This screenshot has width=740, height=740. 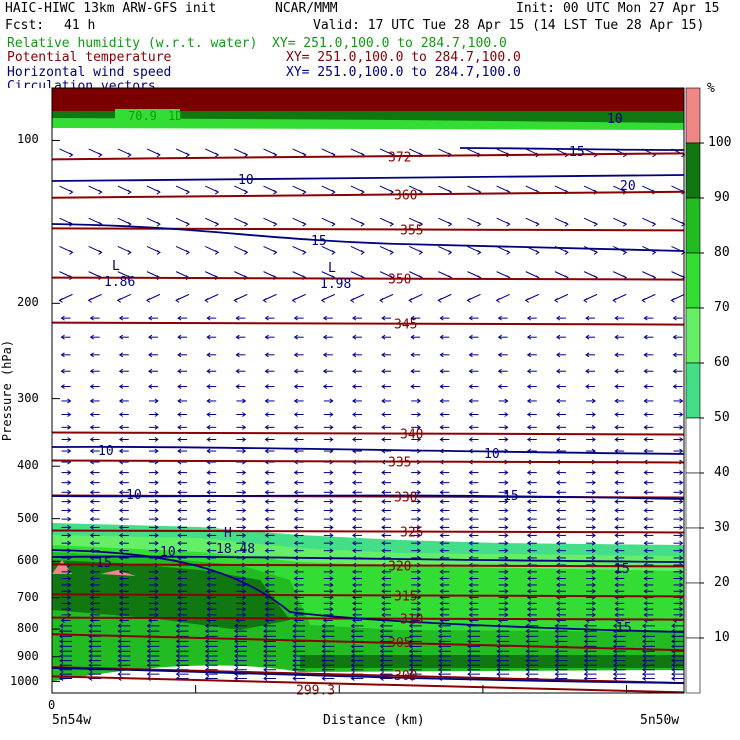 What do you see at coordinates (511, 496) in the screenshot?
I see `wind-speed-label: 15` at bounding box center [511, 496].